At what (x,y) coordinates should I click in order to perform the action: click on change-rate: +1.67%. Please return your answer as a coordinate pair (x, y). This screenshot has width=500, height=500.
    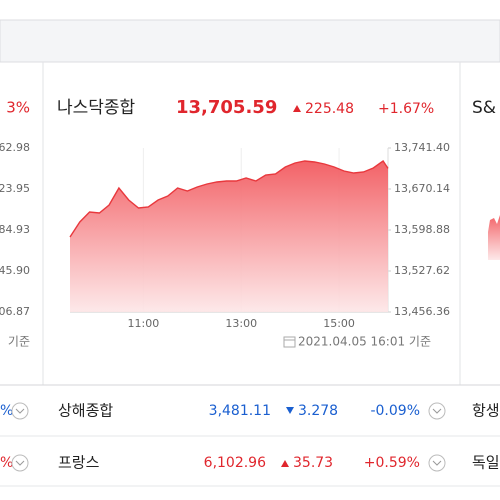
    Looking at the image, I should click on (406, 109).